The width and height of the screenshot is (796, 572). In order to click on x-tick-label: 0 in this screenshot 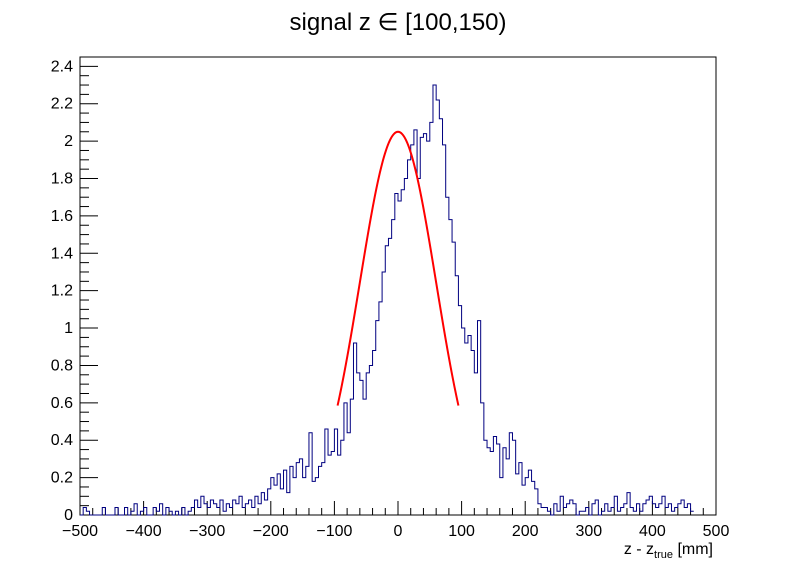, I will do `click(398, 531)`.